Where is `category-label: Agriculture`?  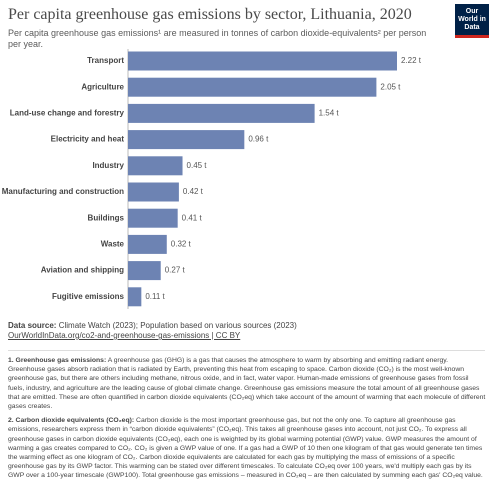
category-label: Agriculture is located at coordinates (102, 86).